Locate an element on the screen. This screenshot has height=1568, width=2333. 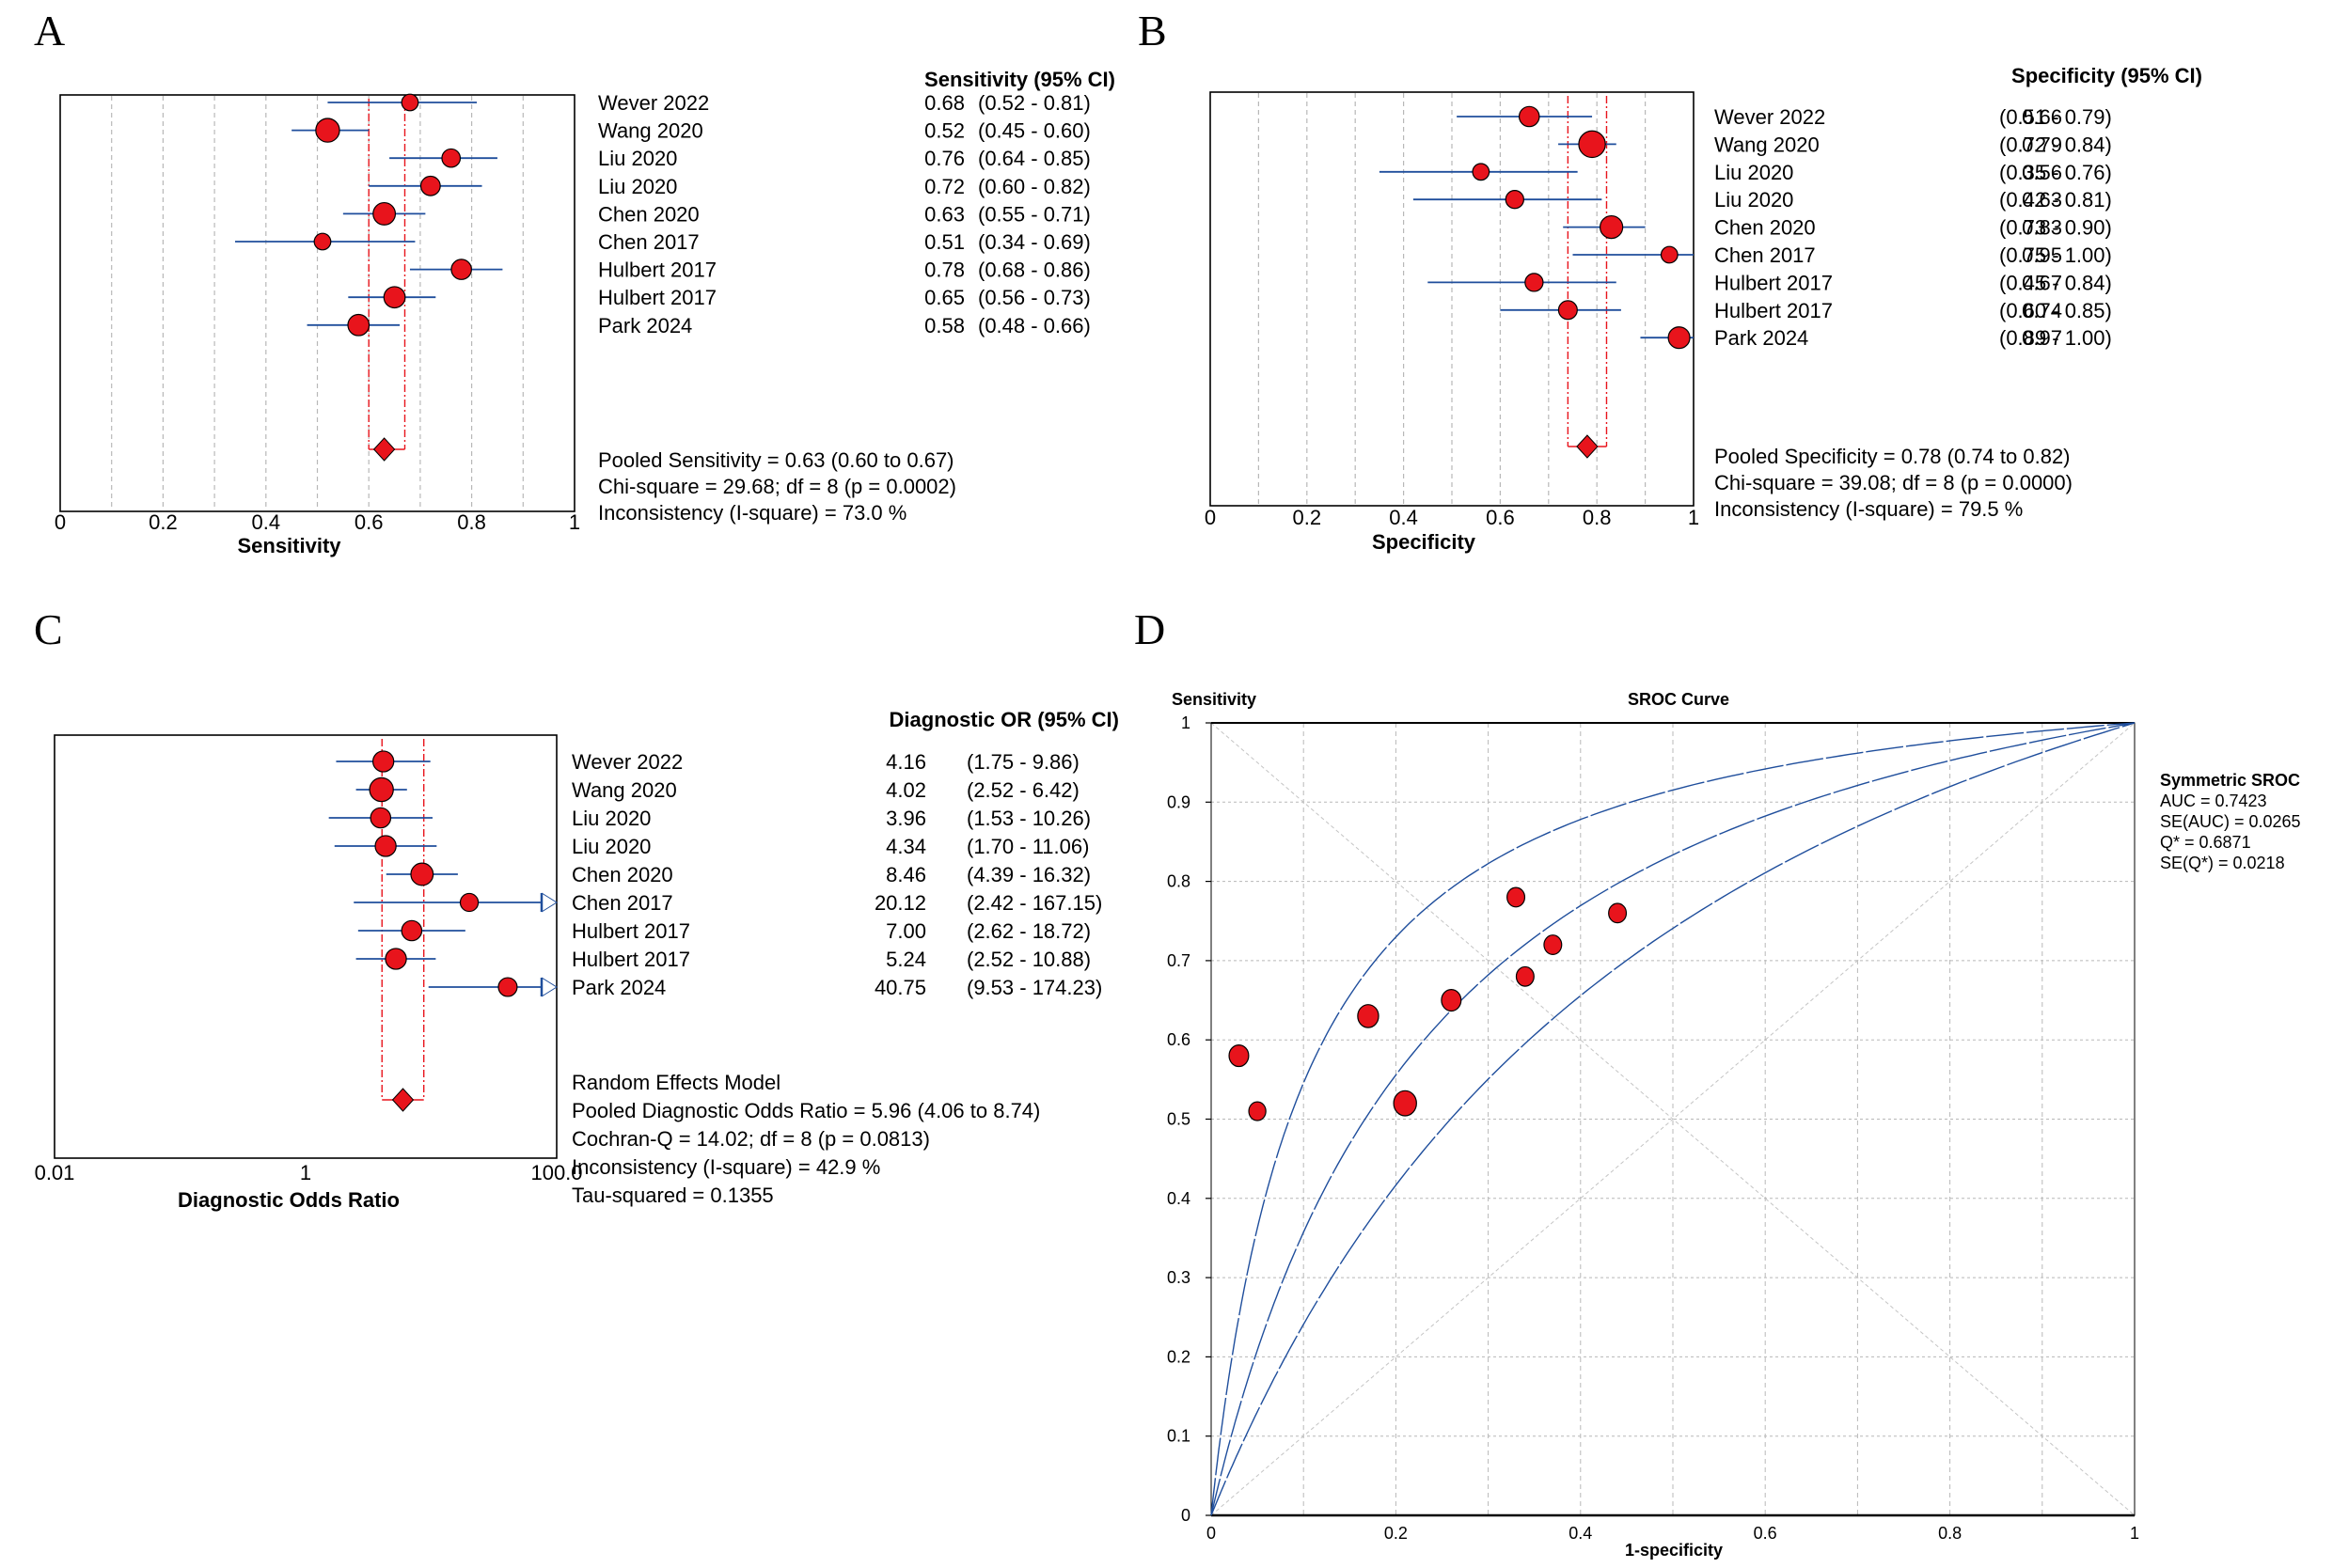
study-estimate: 0.83 is located at coordinates (2042, 228).